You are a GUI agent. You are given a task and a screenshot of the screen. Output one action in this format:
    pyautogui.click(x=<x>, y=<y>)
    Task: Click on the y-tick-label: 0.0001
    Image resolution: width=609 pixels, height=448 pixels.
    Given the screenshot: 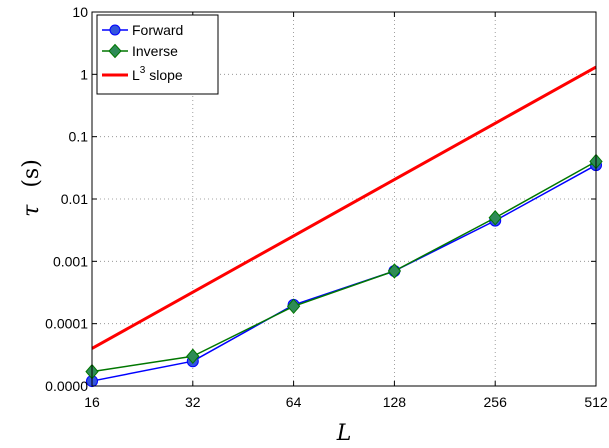 What is the action you would take?
    pyautogui.click(x=66, y=324)
    